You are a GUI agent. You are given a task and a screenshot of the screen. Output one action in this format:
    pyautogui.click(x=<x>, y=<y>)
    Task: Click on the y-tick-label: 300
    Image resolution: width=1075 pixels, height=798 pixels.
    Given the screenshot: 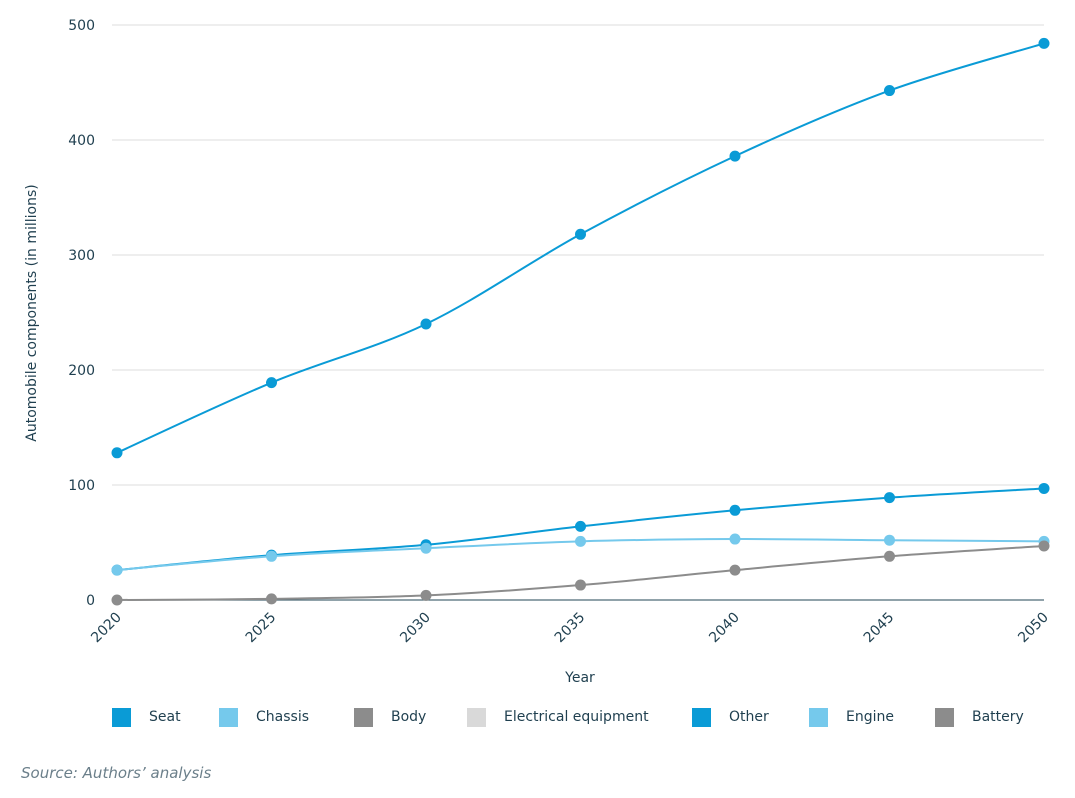 What is the action you would take?
    pyautogui.click(x=81, y=256)
    